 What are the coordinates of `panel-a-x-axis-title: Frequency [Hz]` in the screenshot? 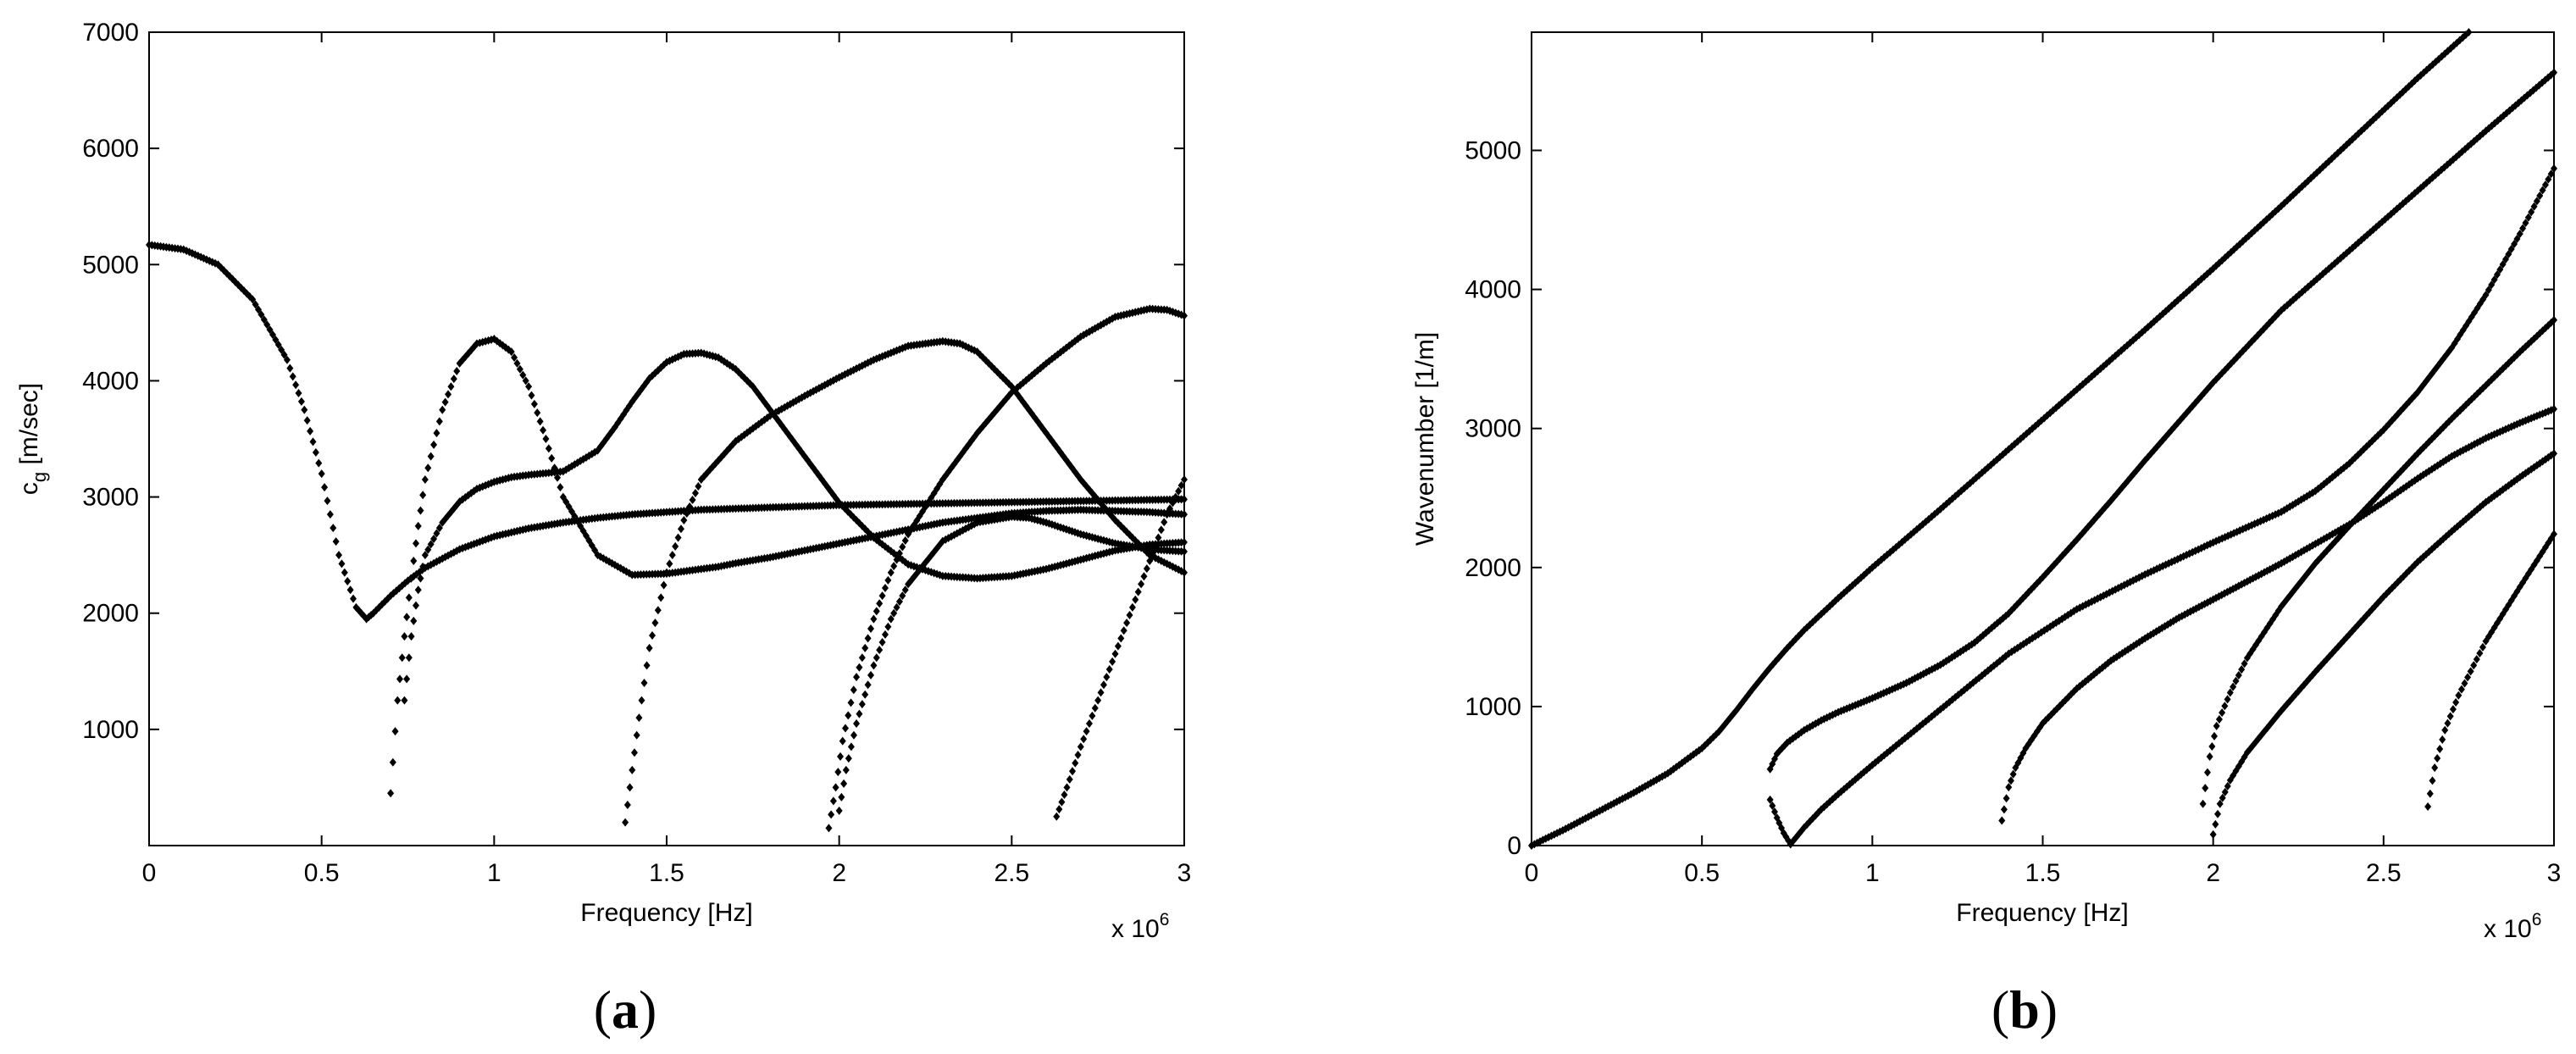 It's located at (666, 913).